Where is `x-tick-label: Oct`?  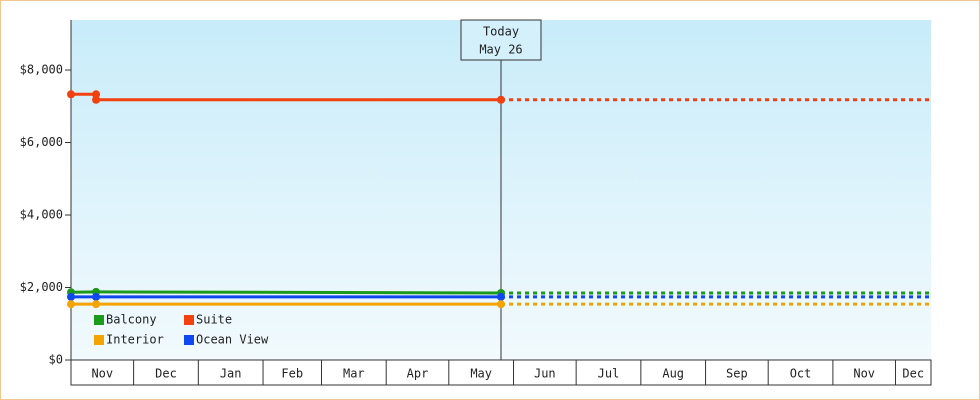
x-tick-label: Oct is located at coordinates (801, 374).